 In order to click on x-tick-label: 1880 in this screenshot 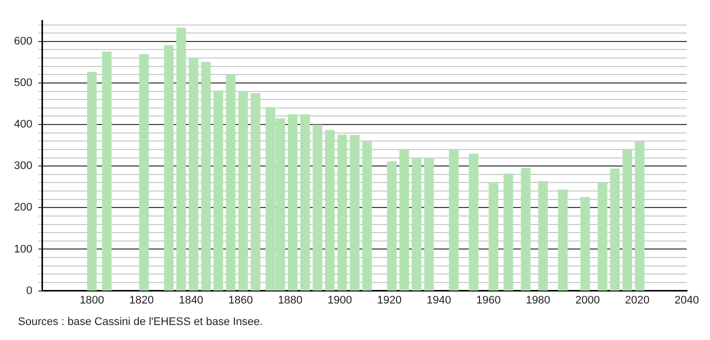, I will do `click(290, 300)`.